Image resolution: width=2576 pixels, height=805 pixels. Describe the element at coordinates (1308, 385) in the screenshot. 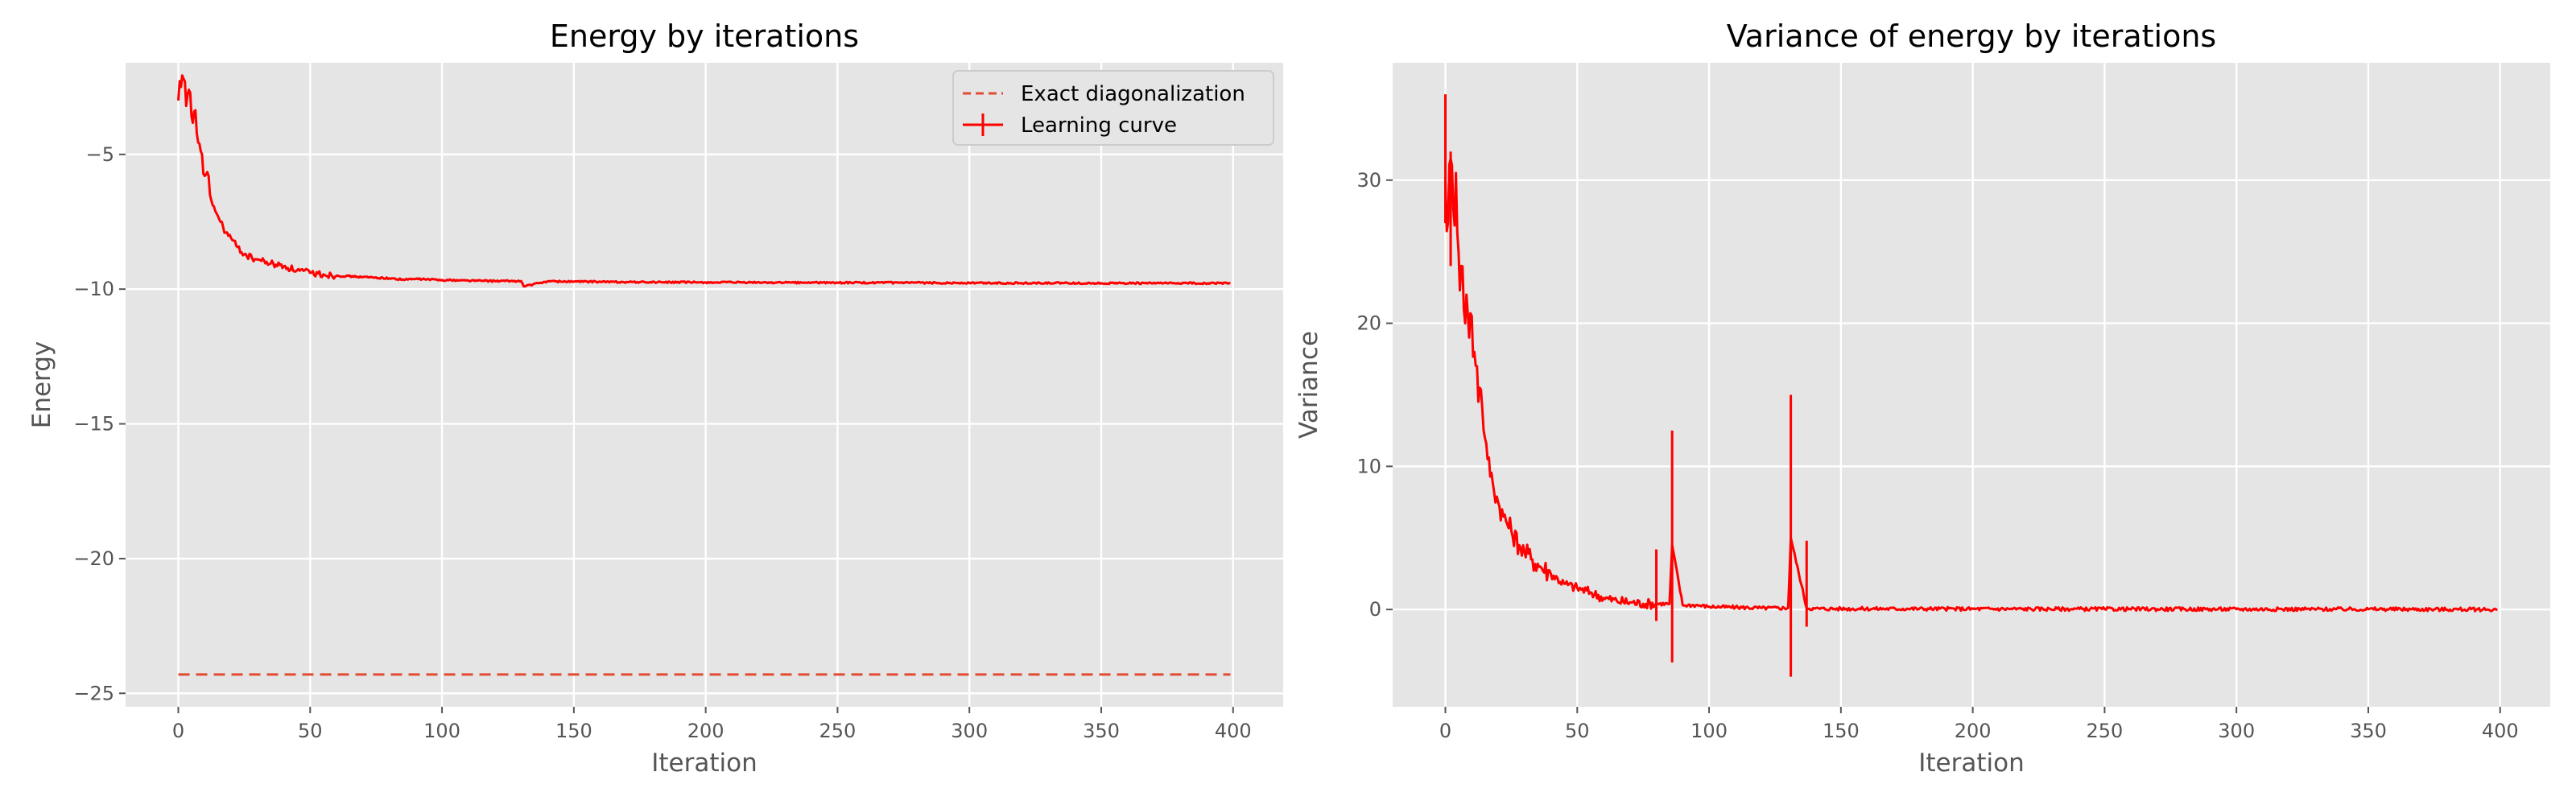

I see `variance-y-axis-label: Variance` at that location.